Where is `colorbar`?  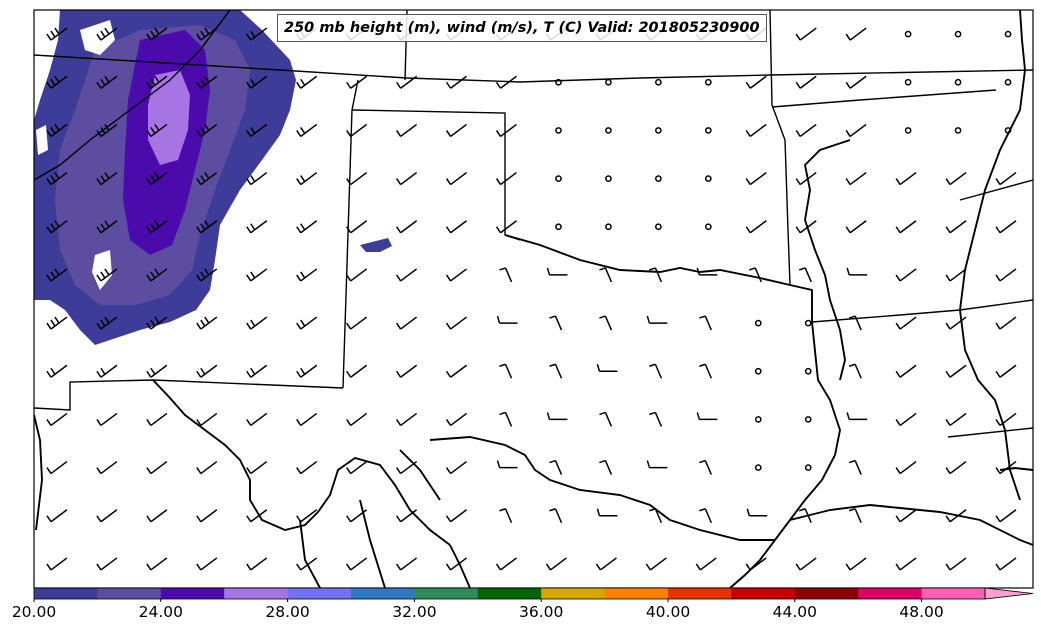 colorbar is located at coordinates (533, 594).